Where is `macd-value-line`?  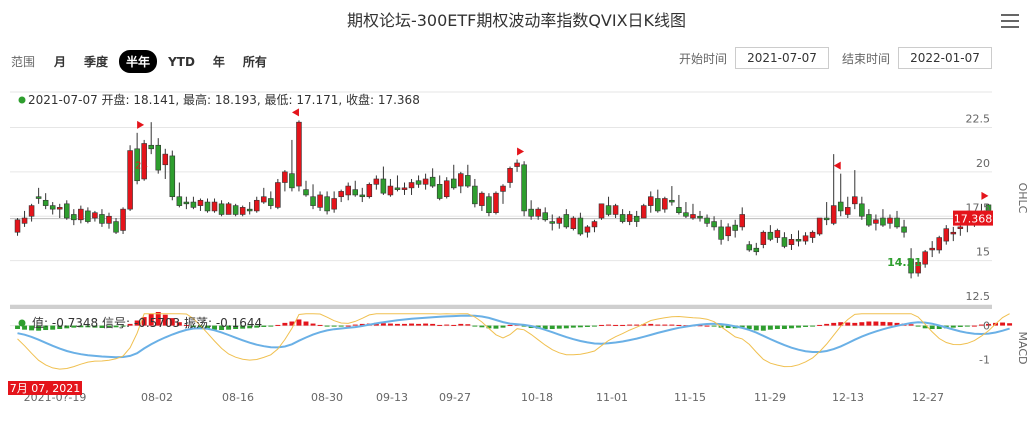 macd-value-line is located at coordinates (513, 341).